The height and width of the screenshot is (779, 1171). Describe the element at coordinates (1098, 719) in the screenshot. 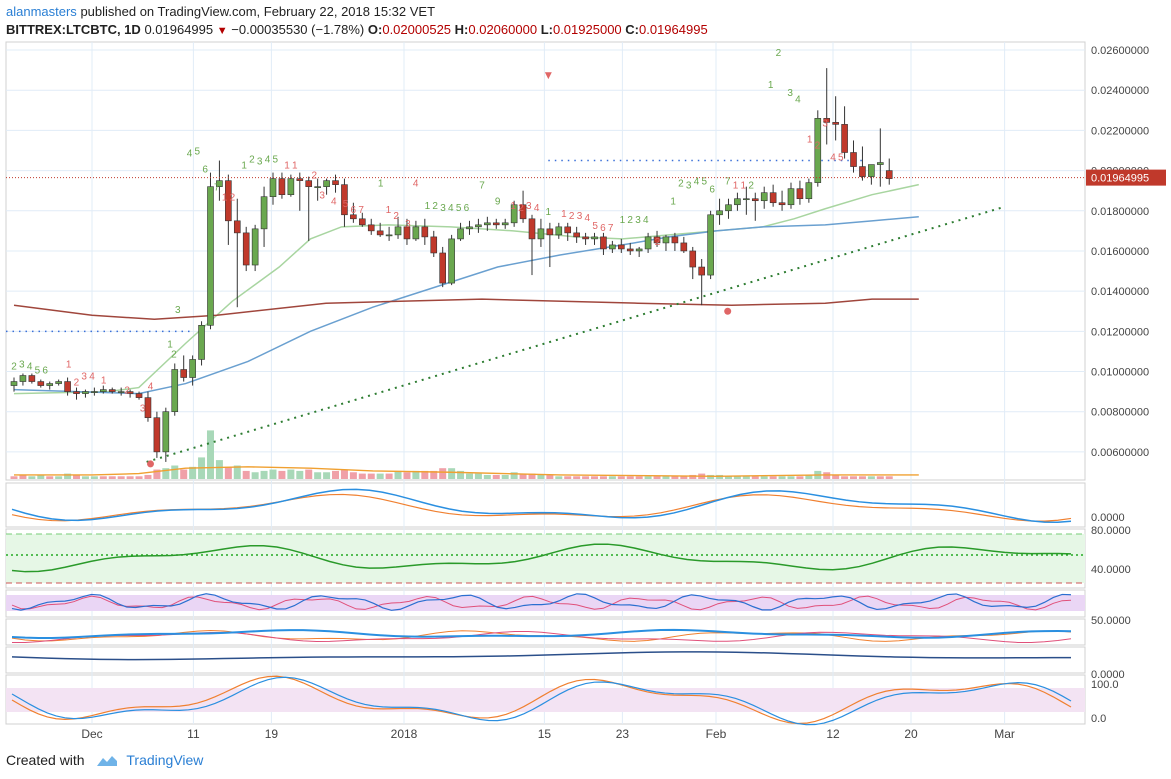

I see `stoch-tick-label: 0.0` at that location.